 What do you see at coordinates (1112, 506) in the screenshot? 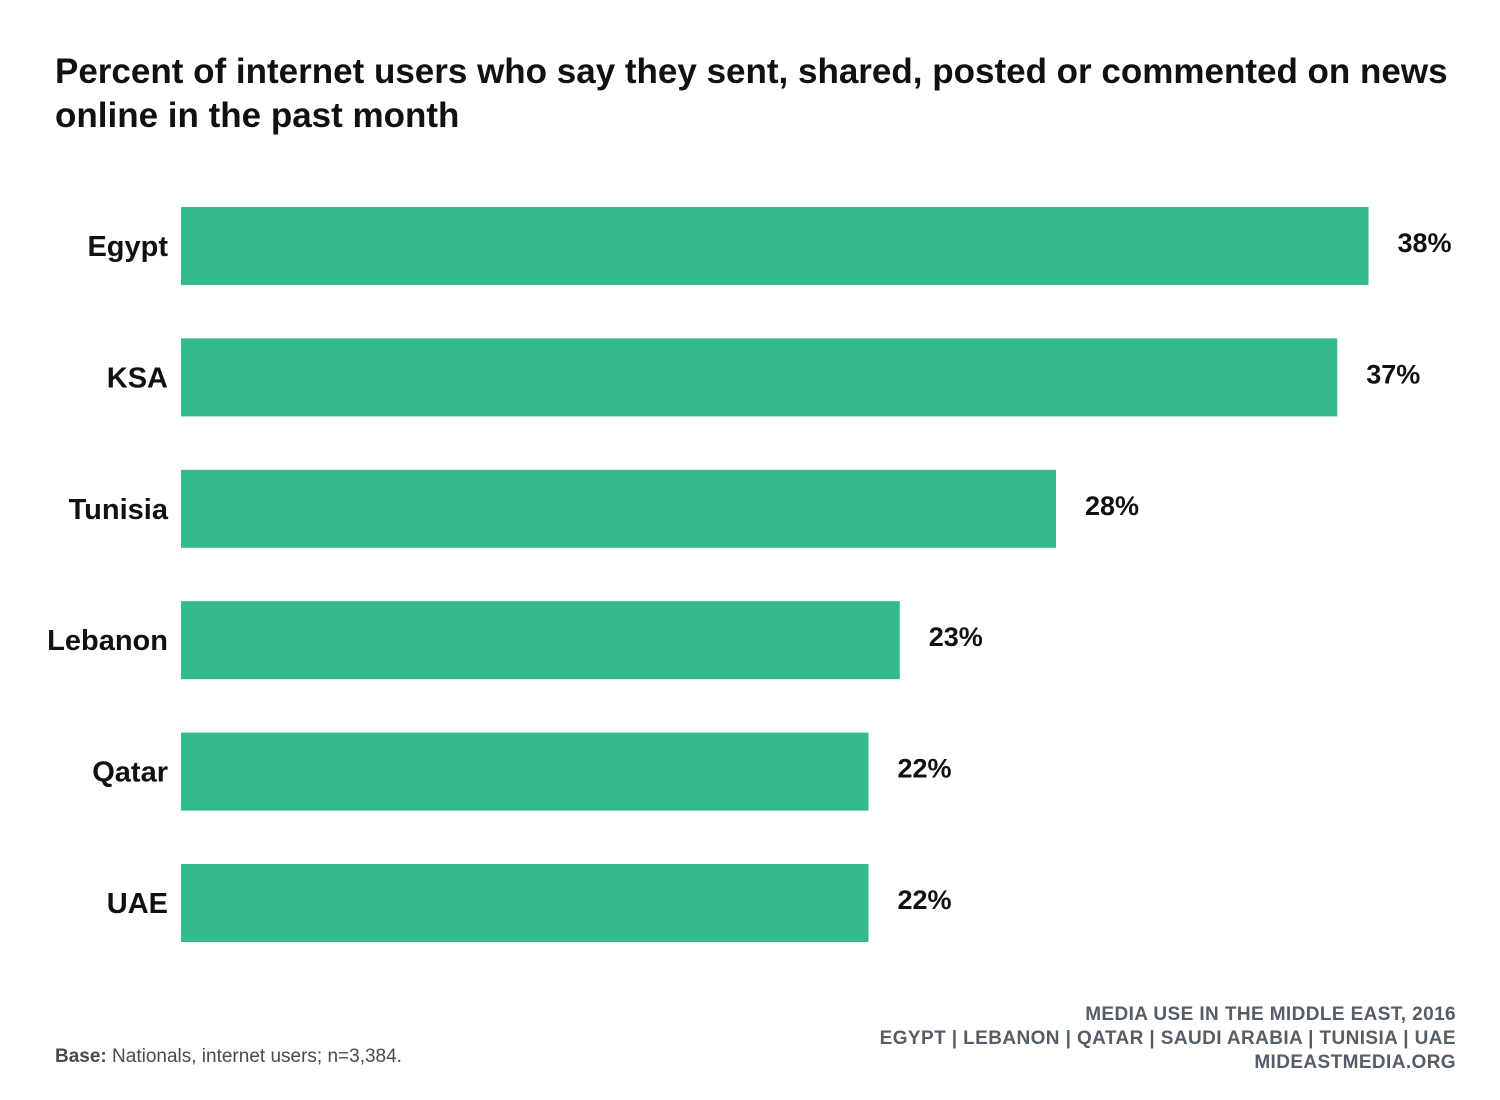
I see `value-label-tunisia: 28%` at bounding box center [1112, 506].